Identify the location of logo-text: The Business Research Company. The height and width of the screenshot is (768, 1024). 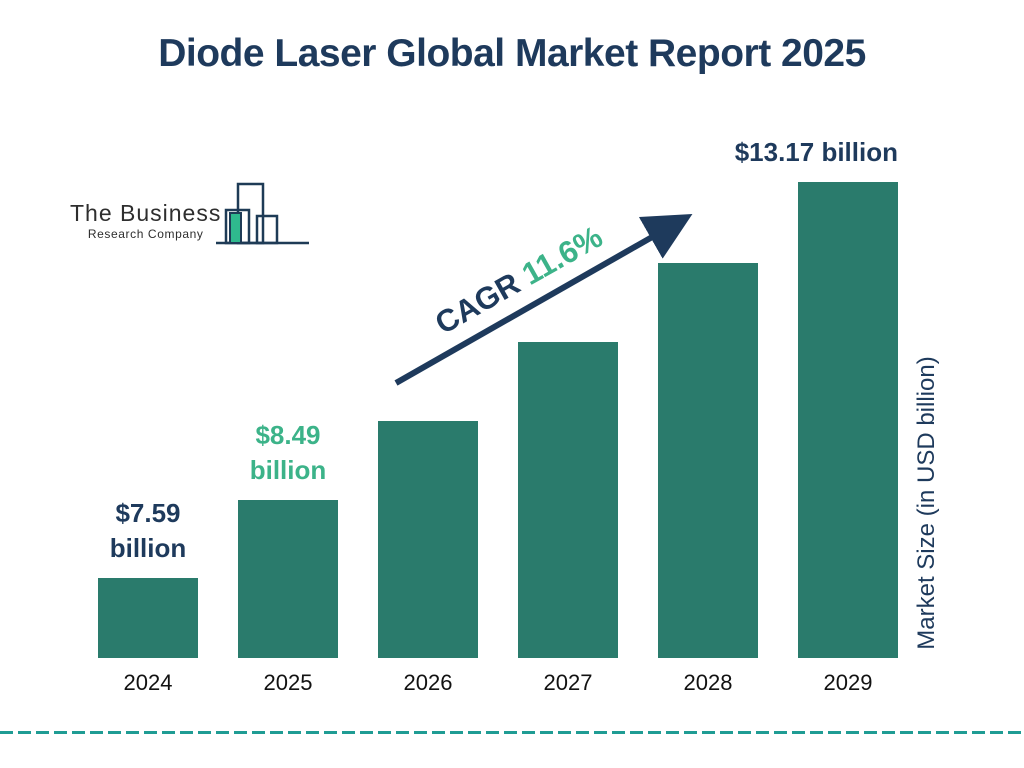
(145, 223).